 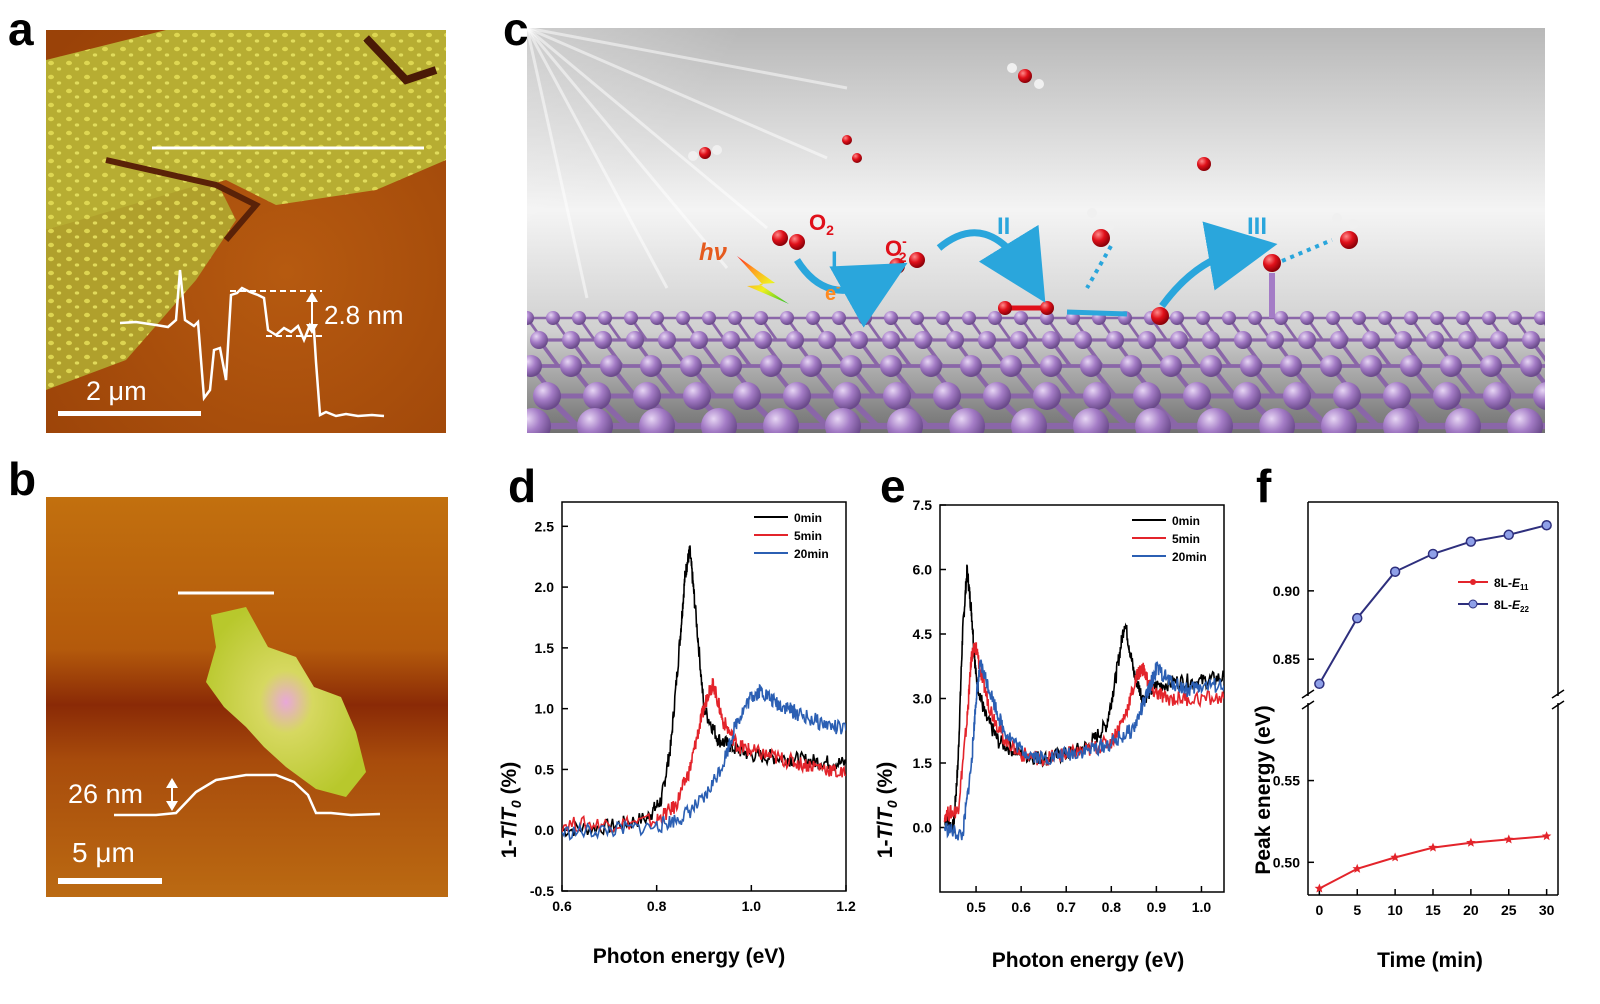 I want to click on afm-height-label: 2.8 nm, so click(x=364, y=315).